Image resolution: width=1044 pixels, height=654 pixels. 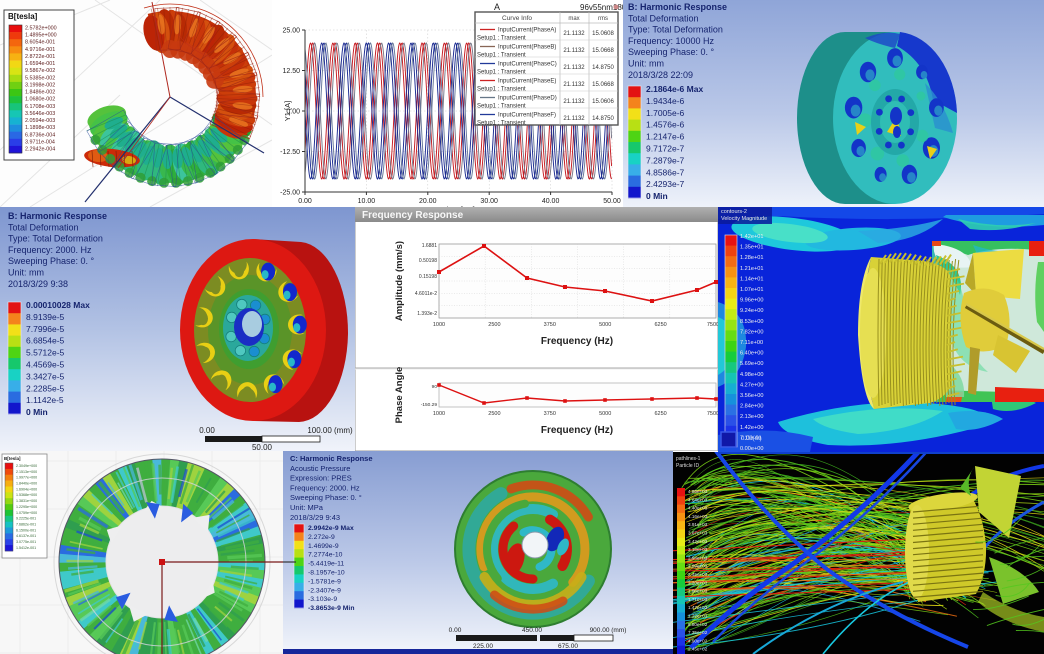 What do you see at coordinates (324, 590) in the screenshot?
I see `svg-text: -2.3407e-9` at bounding box center [324, 590].